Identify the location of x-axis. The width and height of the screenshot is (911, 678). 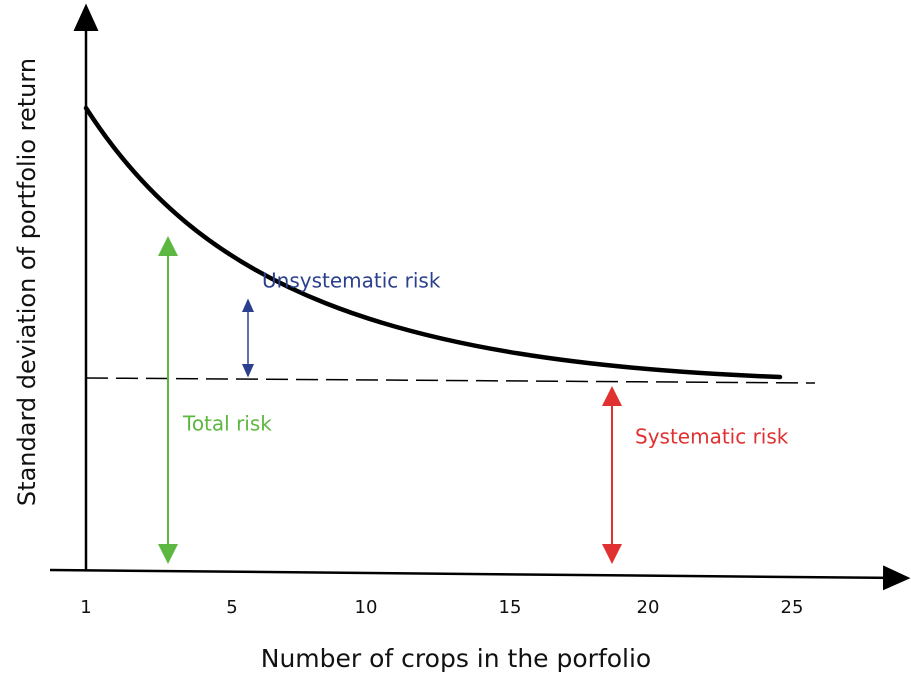
(480, 578).